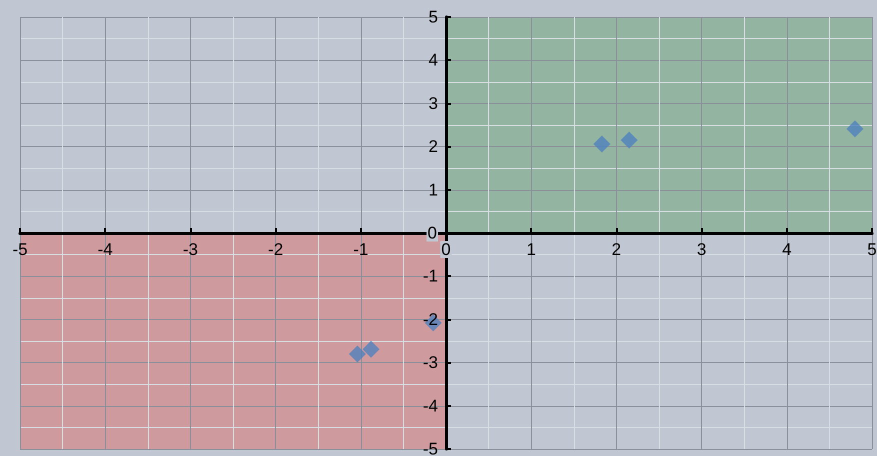  I want to click on x-tick-label: -5, so click(20, 249).